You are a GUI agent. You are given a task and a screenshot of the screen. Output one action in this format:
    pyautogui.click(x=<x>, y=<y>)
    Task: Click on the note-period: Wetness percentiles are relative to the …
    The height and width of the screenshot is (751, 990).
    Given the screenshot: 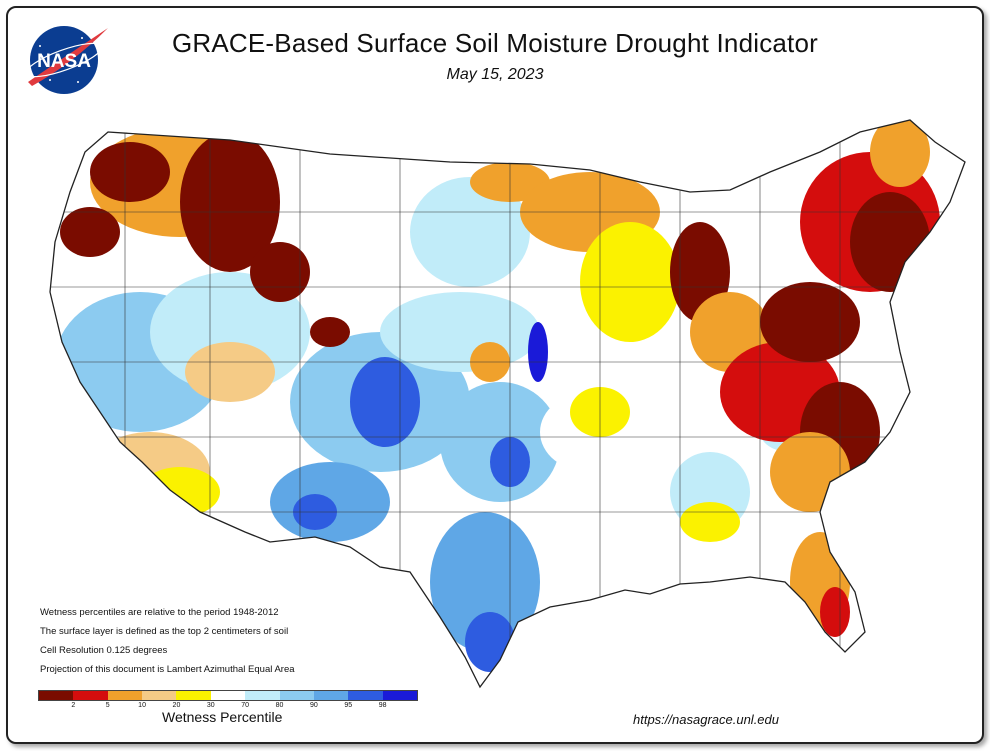 What is the action you would take?
    pyautogui.click(x=159, y=612)
    